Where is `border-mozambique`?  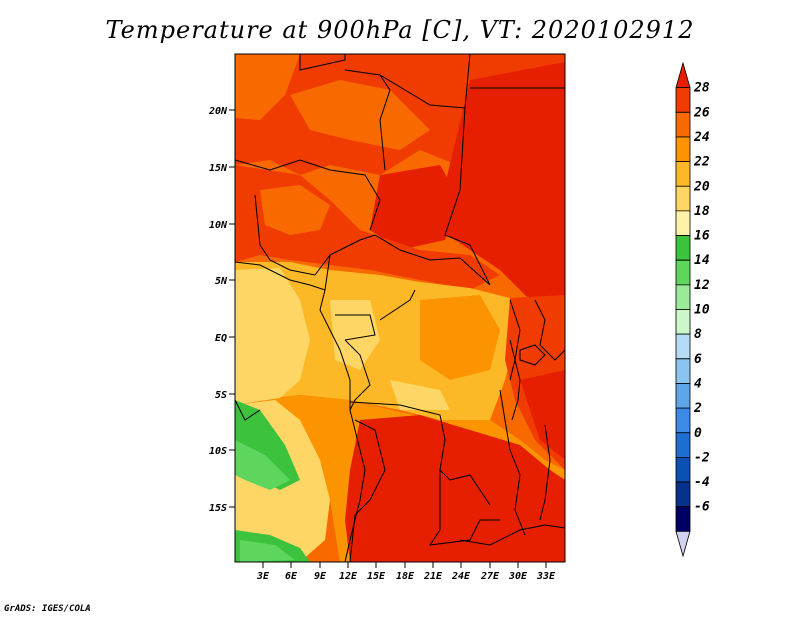 border-mozambique is located at coordinates (512, 535).